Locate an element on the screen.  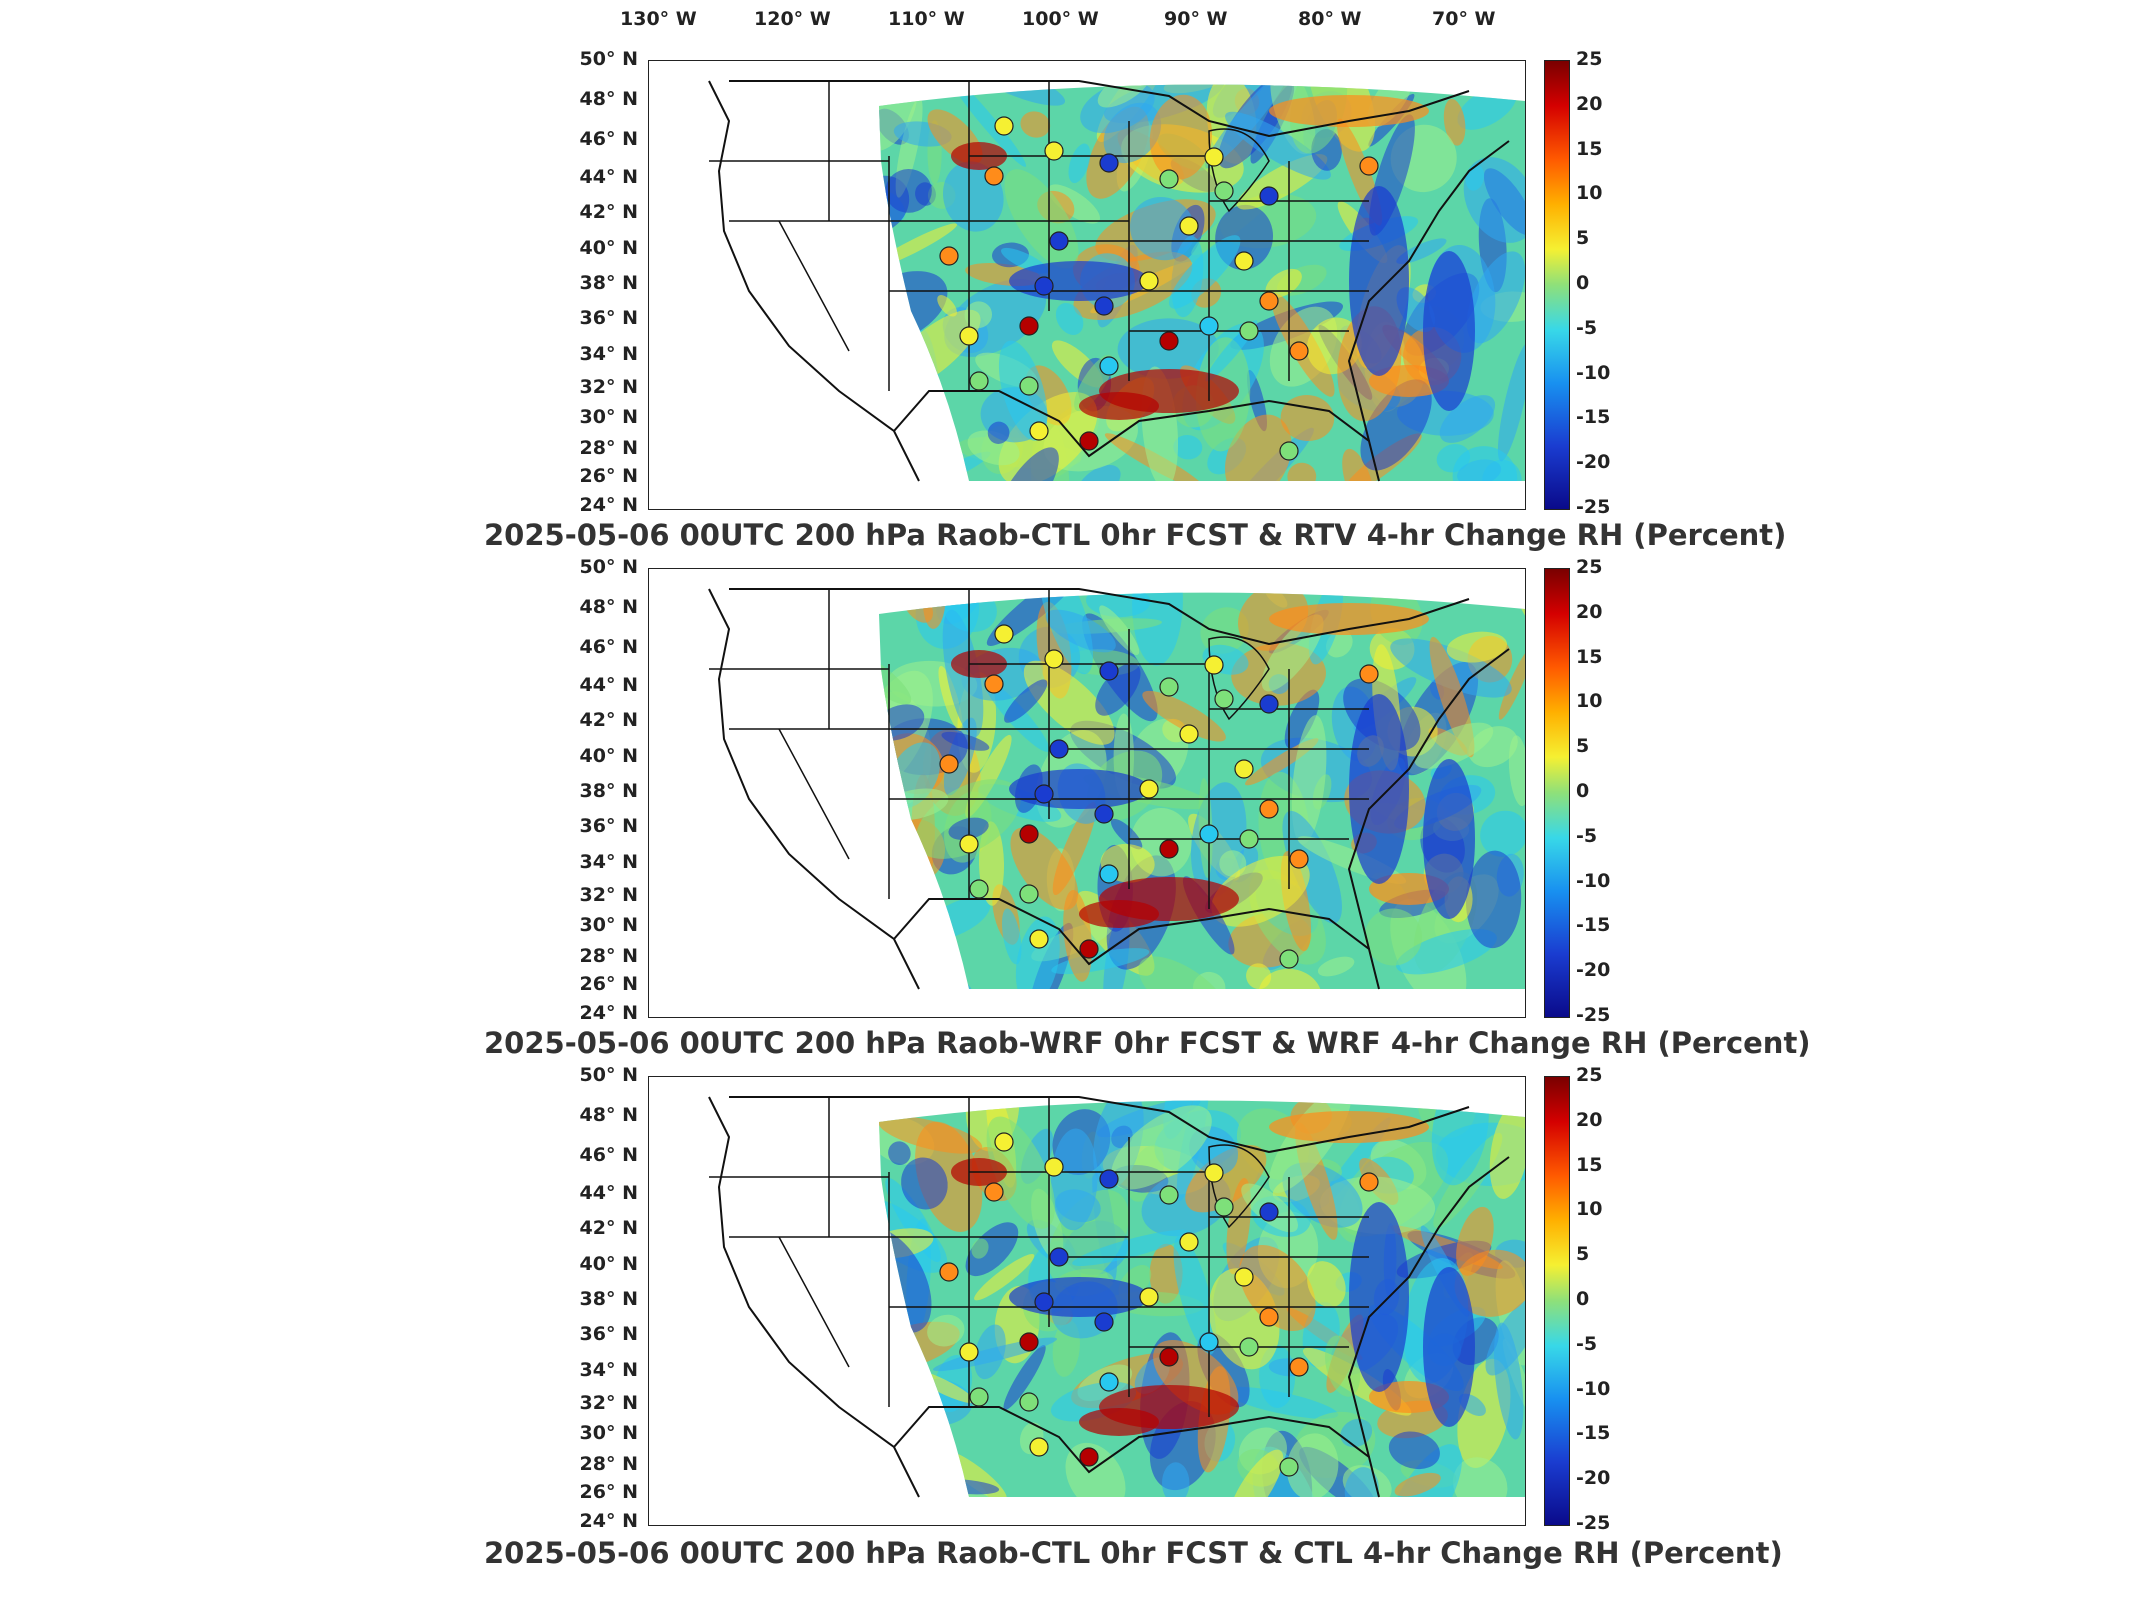
lon-tick: 70° W is located at coordinates (1464, 19).